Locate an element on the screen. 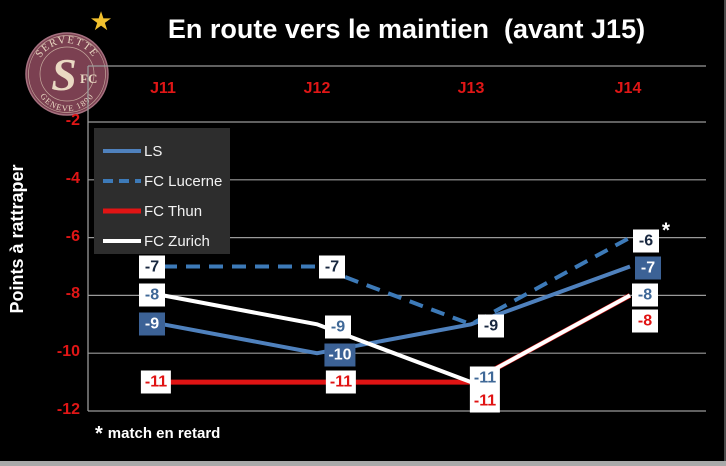 This screenshot has width=726, height=466. chart-title: En route vers le maintien (avant J15) is located at coordinates (406, 29).